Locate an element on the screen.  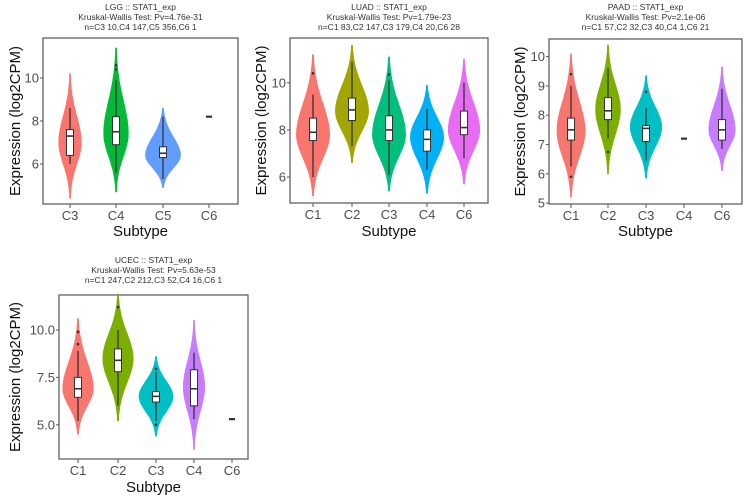
chart-title-line: n=C1 57,C2 32,C3 40,C4 1,C6 21 is located at coordinates (646, 27).